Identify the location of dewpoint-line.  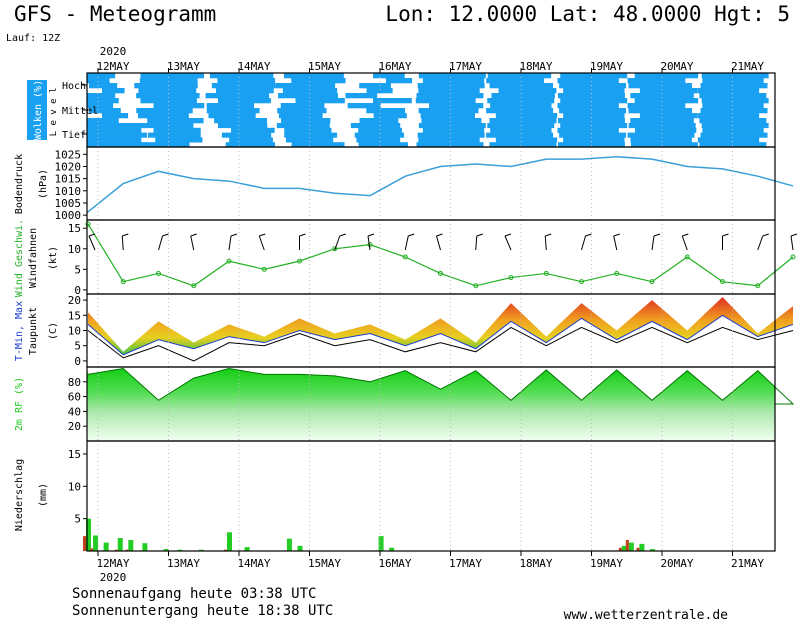
(440, 344).